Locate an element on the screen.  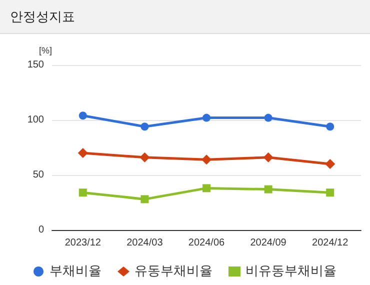
y-tick-label: 0 is located at coordinates (41, 230).